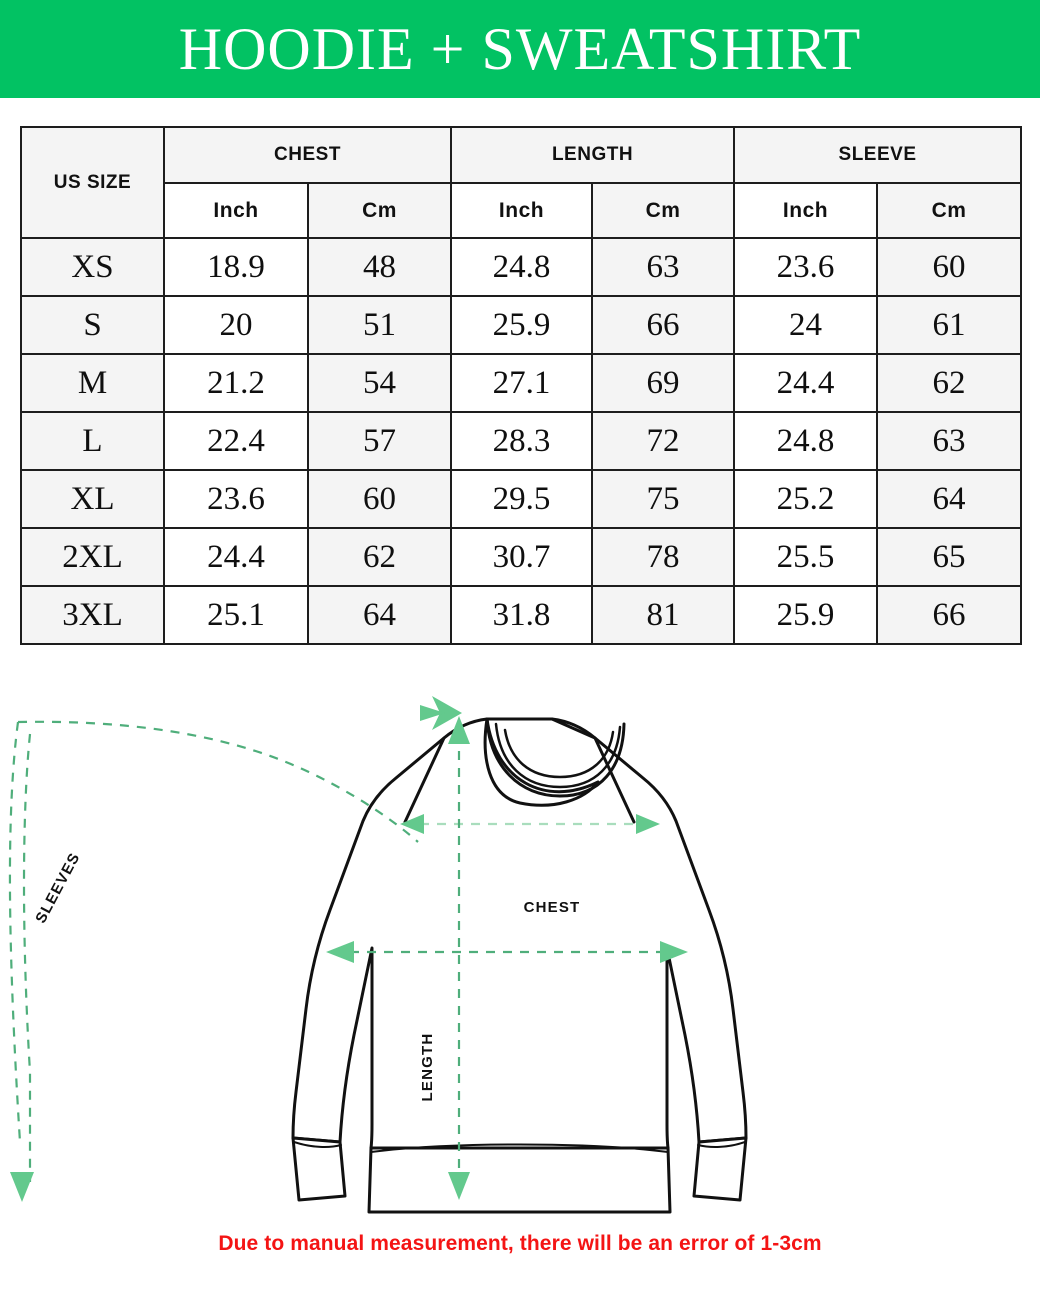  Describe the element at coordinates (441, 713) in the screenshot. I see `sleeve-arrow-head` at that location.